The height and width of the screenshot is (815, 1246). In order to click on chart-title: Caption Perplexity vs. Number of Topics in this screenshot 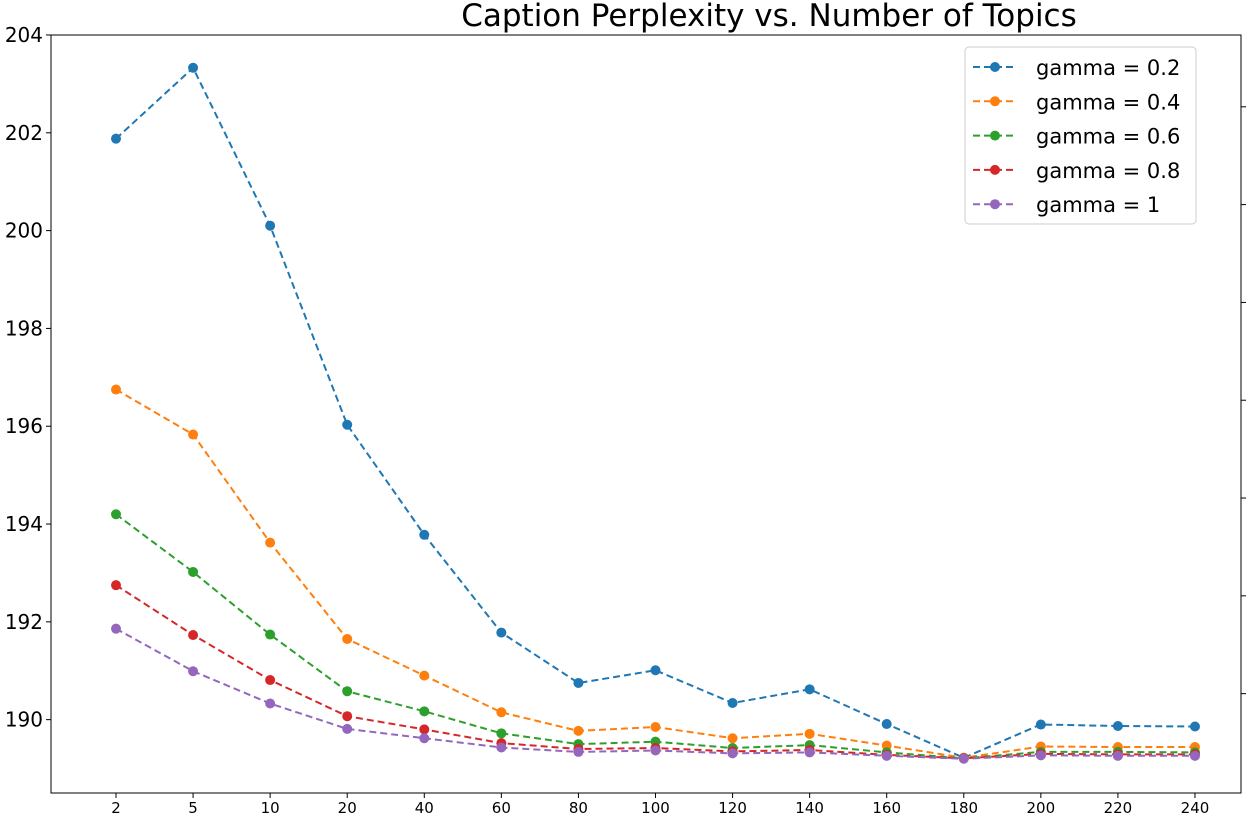, I will do `click(769, 17)`.